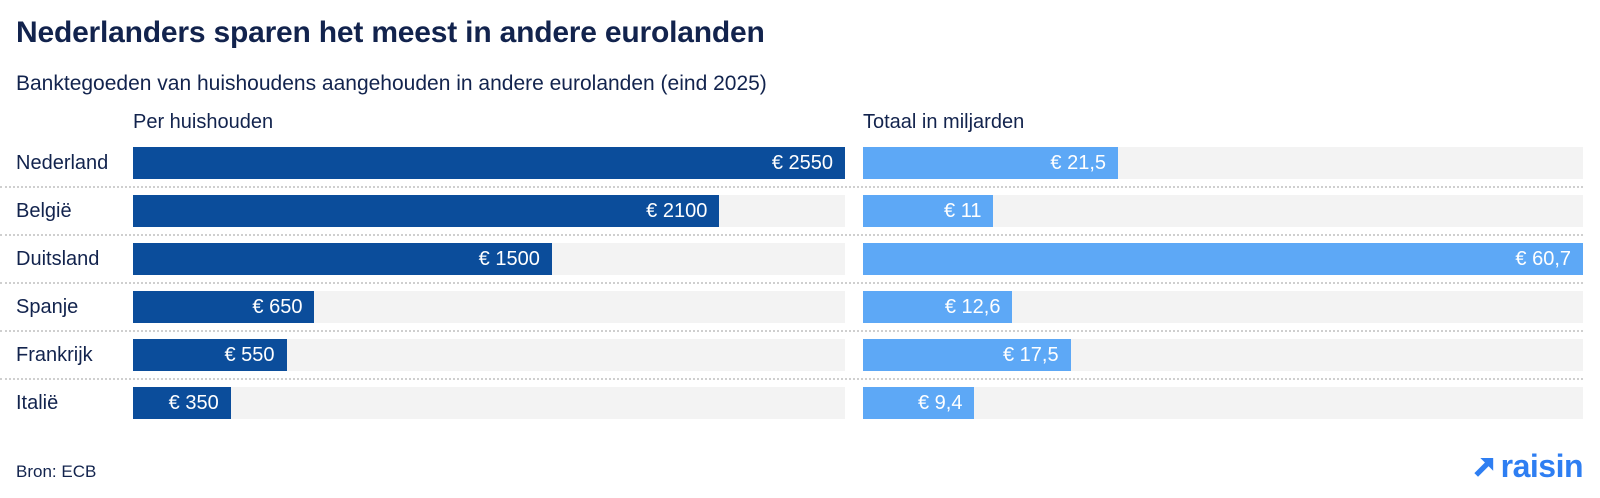 Image resolution: width=1600 pixels, height=498 pixels. Describe the element at coordinates (800, 466) in the screenshot. I see `figure-footer: Bron: ECB raisin` at that location.